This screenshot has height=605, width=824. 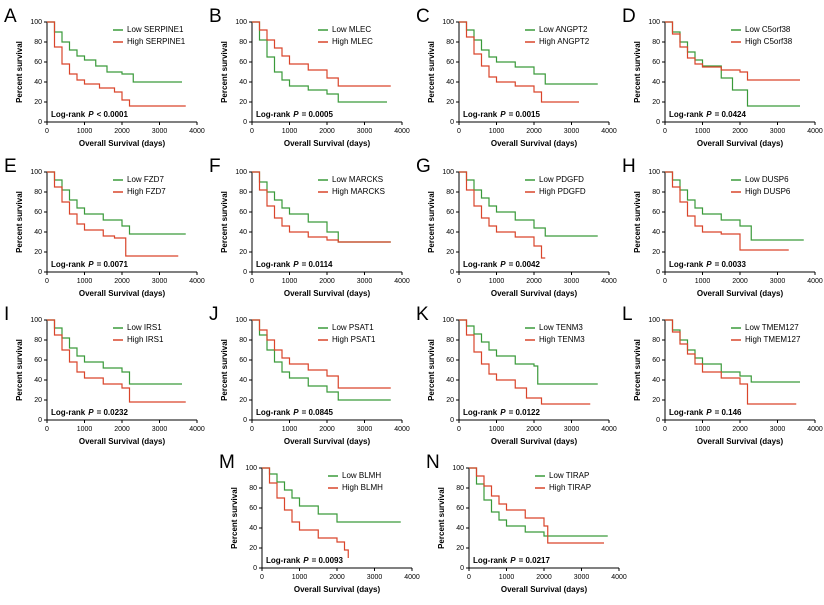 I want to click on annotation-stat: = 0.0093, so click(x=328, y=560).